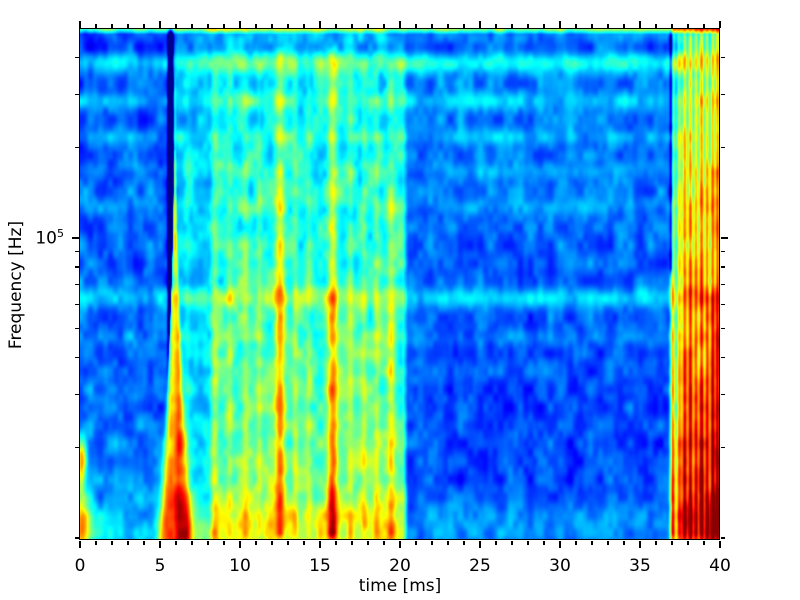 The width and height of the screenshot is (800, 600). What do you see at coordinates (560, 566) in the screenshot?
I see `x-tick-label: 30` at bounding box center [560, 566].